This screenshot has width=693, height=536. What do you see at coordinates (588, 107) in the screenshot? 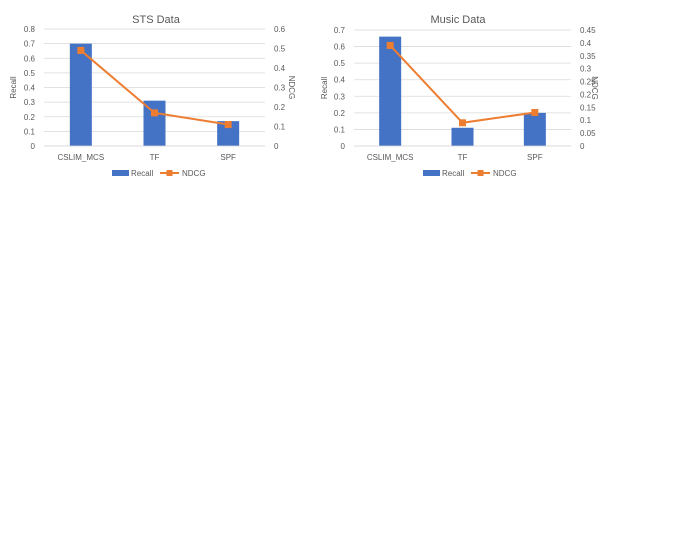
I see `y2-tick-label: 0.15` at bounding box center [588, 107].